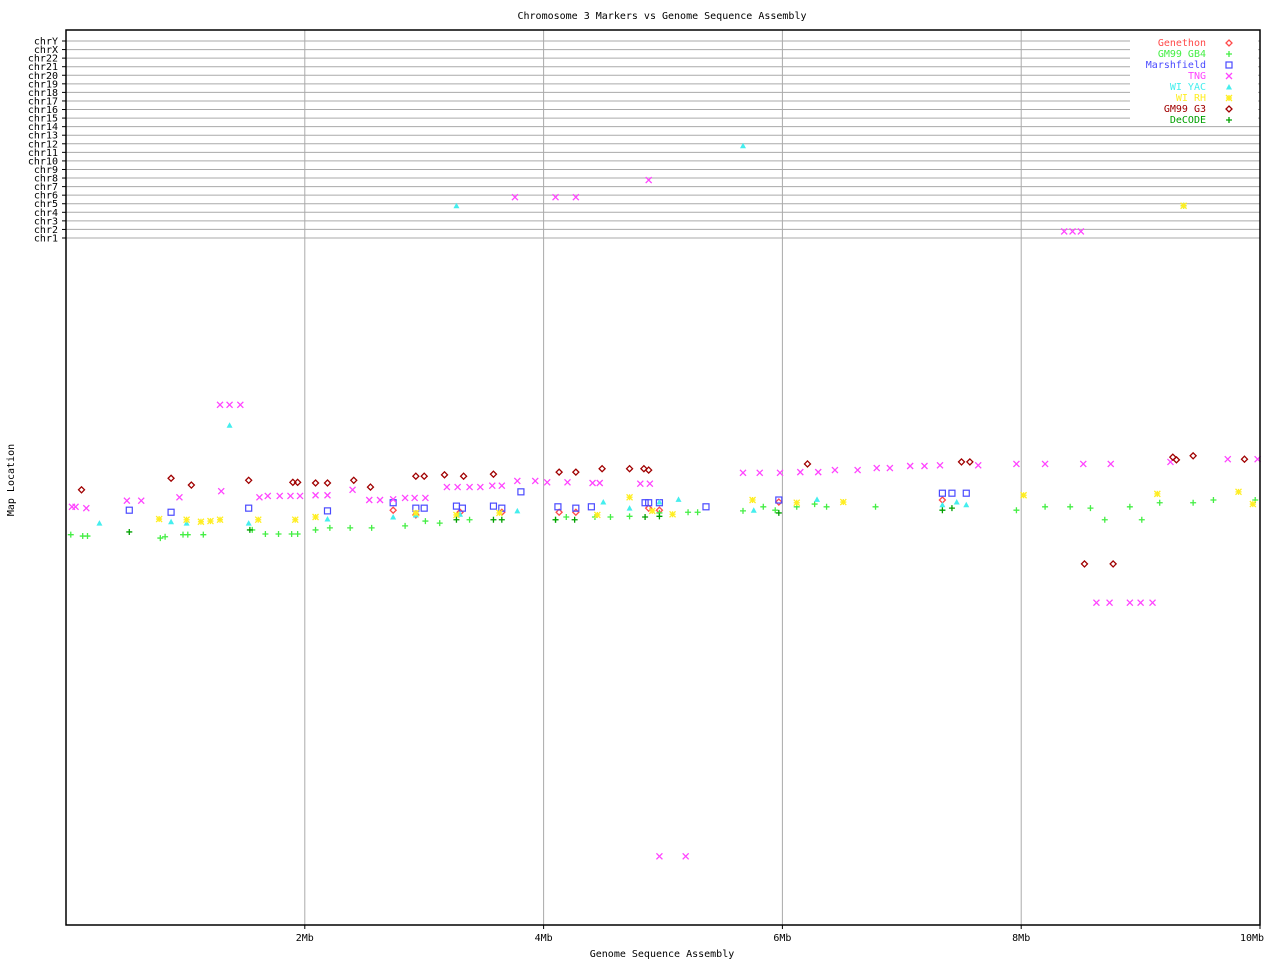 The width and height of the screenshot is (1280, 960). I want to click on legend-label: TNG, so click(1197, 76).